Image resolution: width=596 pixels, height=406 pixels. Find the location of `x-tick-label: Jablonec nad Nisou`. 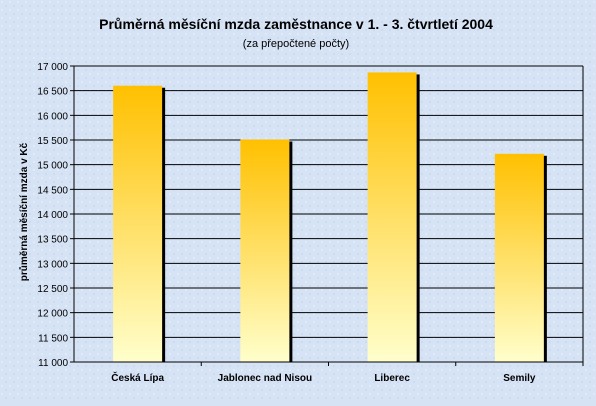

x-tick-label: Jablonec nad Nisou is located at coordinates (265, 378).